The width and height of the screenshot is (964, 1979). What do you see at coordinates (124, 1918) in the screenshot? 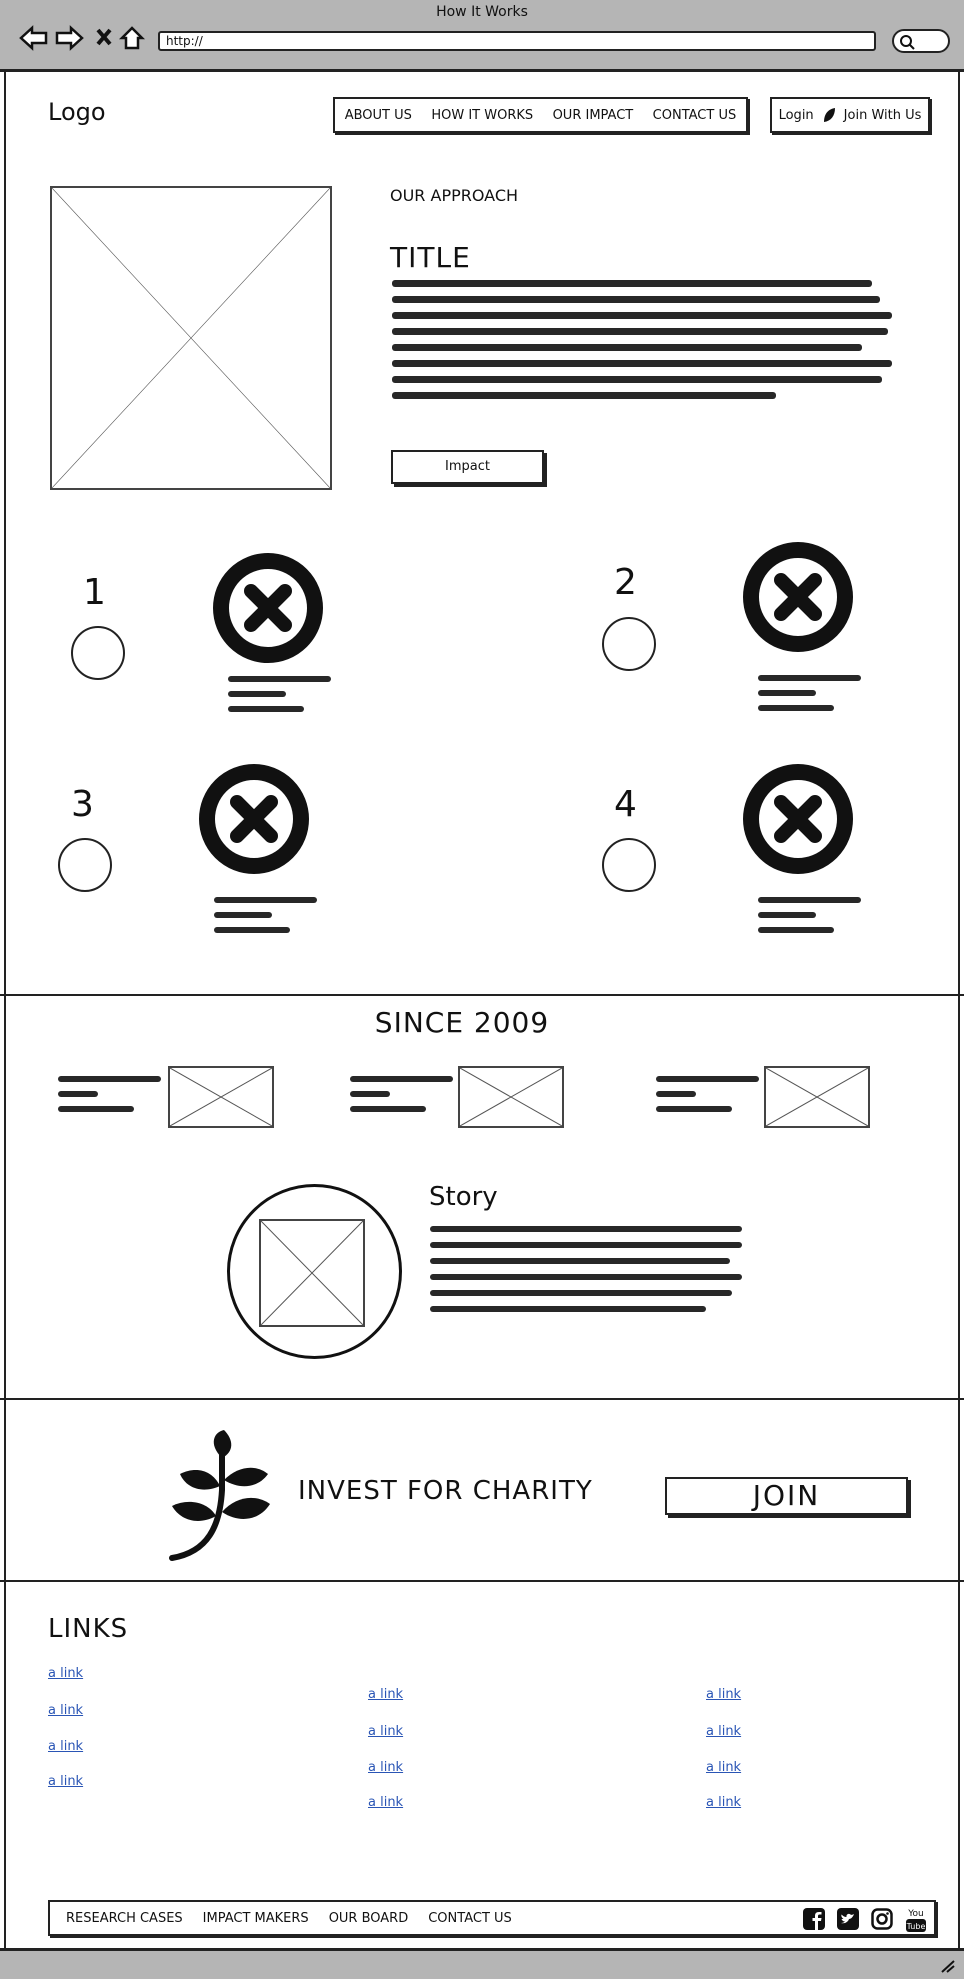
I see `footer-nav-research-cases: RESEARCH CASES` at bounding box center [124, 1918].